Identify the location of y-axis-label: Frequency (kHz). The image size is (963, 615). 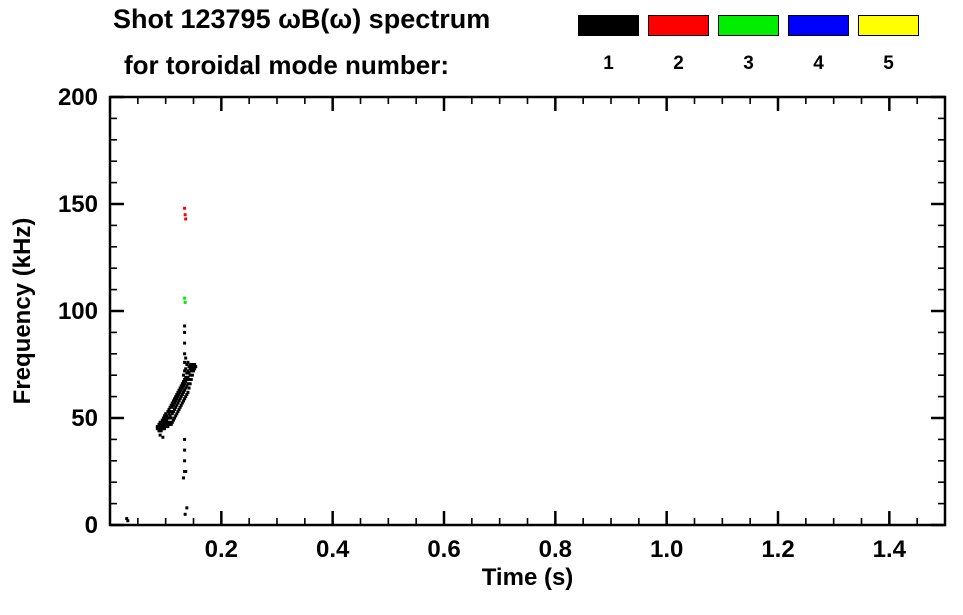
(22, 311).